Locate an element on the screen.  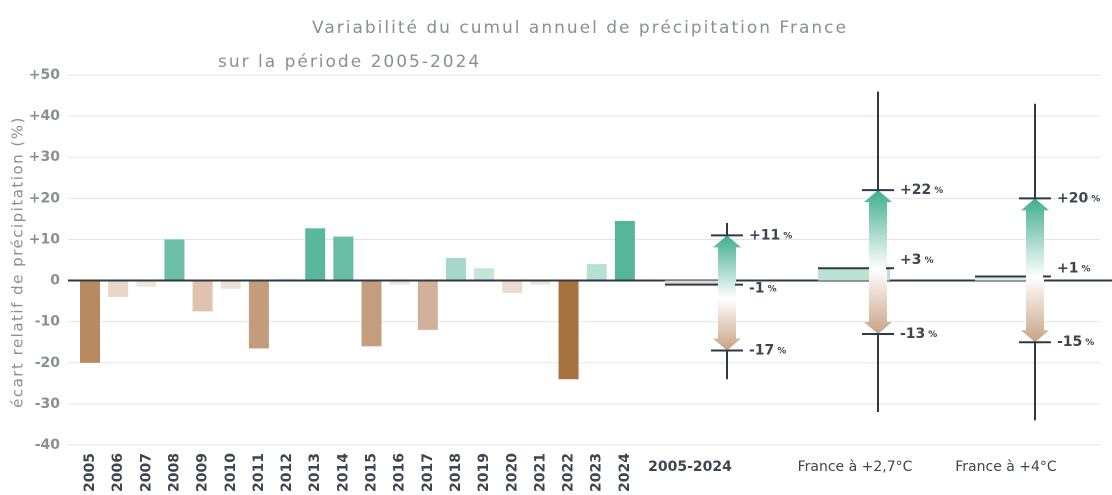
value-label: +3% is located at coordinates (917, 260).